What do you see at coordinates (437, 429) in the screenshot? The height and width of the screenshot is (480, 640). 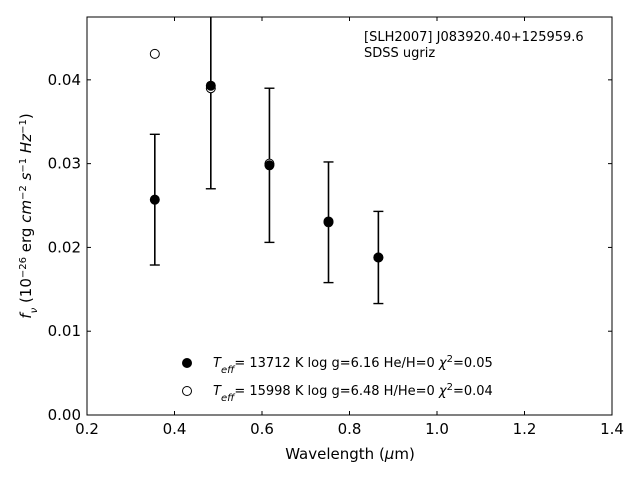 I see `x-tick-label: 1.0` at bounding box center [437, 429].